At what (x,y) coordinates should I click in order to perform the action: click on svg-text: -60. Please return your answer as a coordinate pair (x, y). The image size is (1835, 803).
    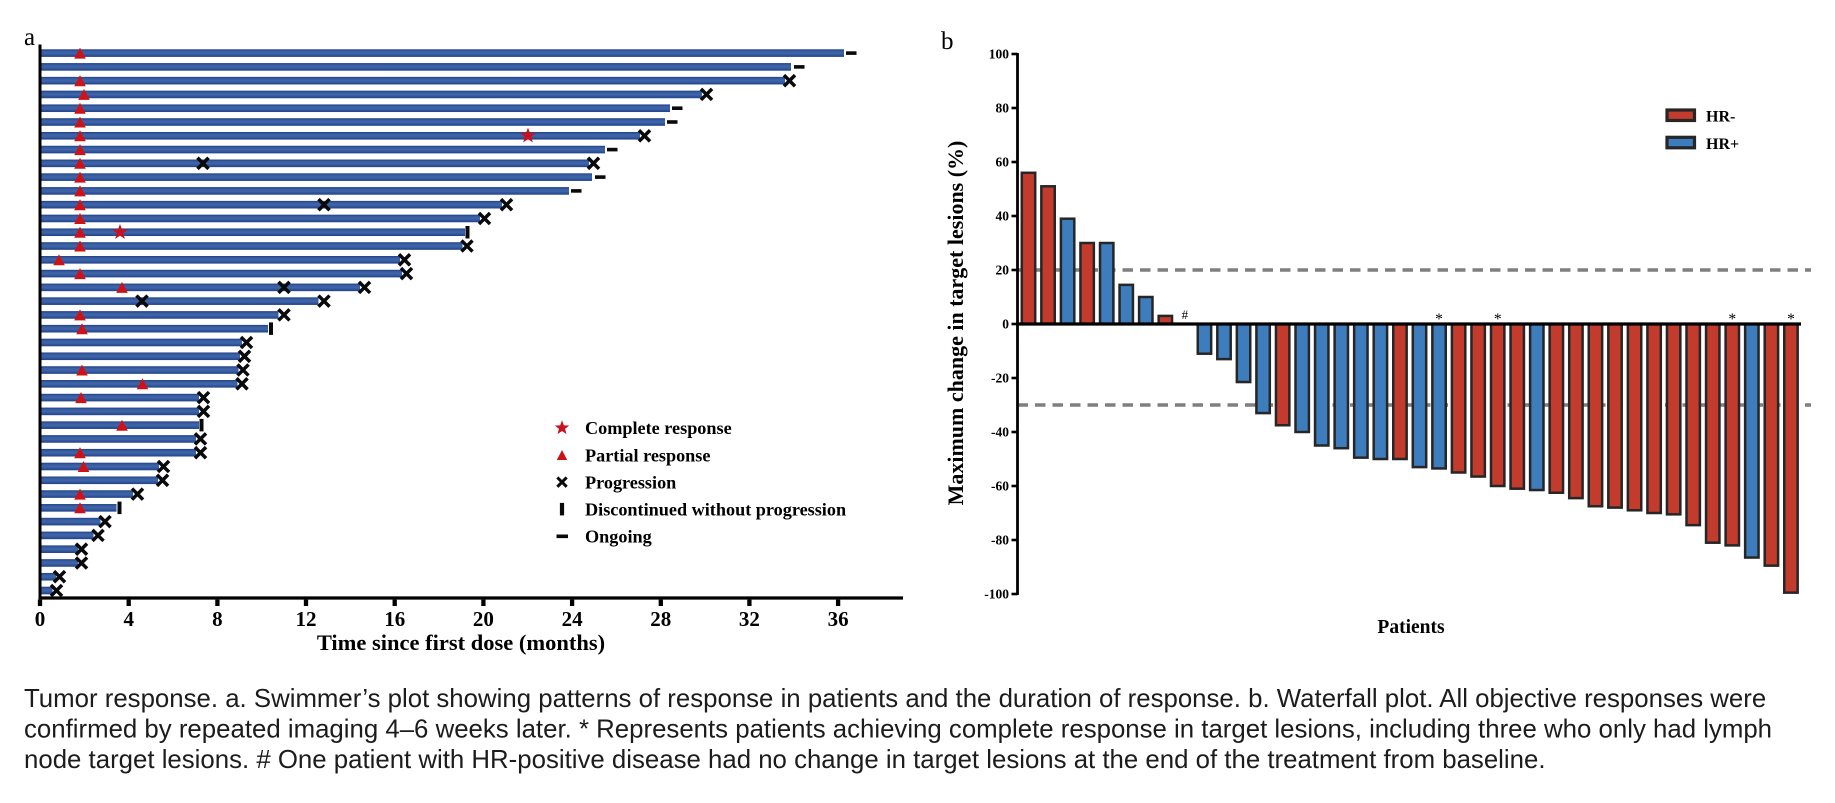
    Looking at the image, I should click on (1000, 486).